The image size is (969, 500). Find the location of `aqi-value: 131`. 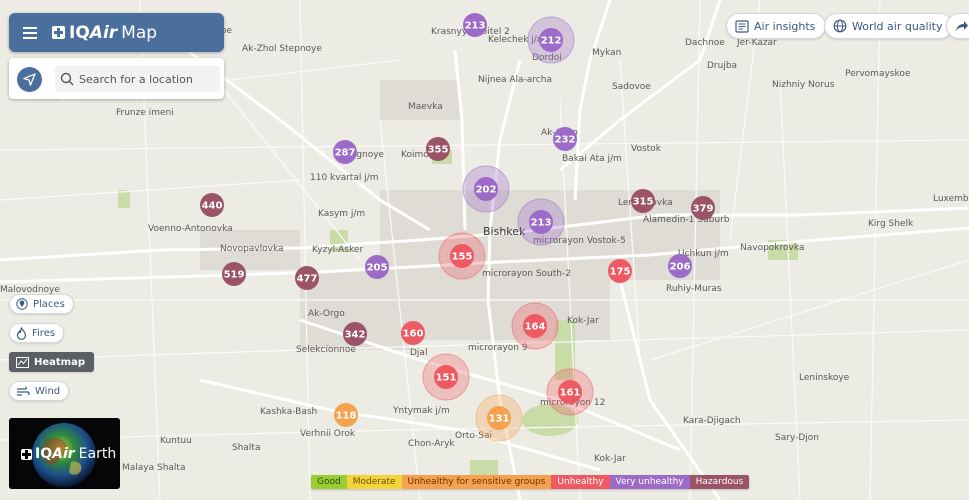

aqi-value: 131 is located at coordinates (499, 419).